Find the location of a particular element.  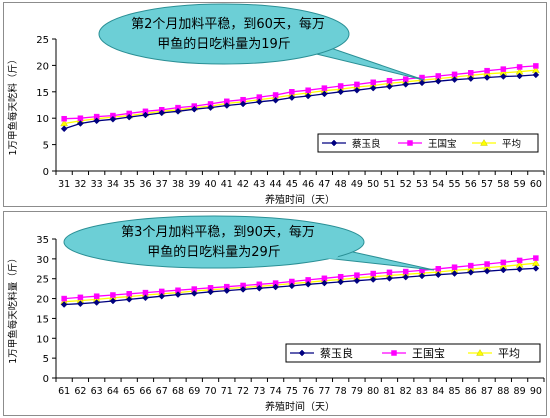

x-tick-label: 38 is located at coordinates (178, 184).